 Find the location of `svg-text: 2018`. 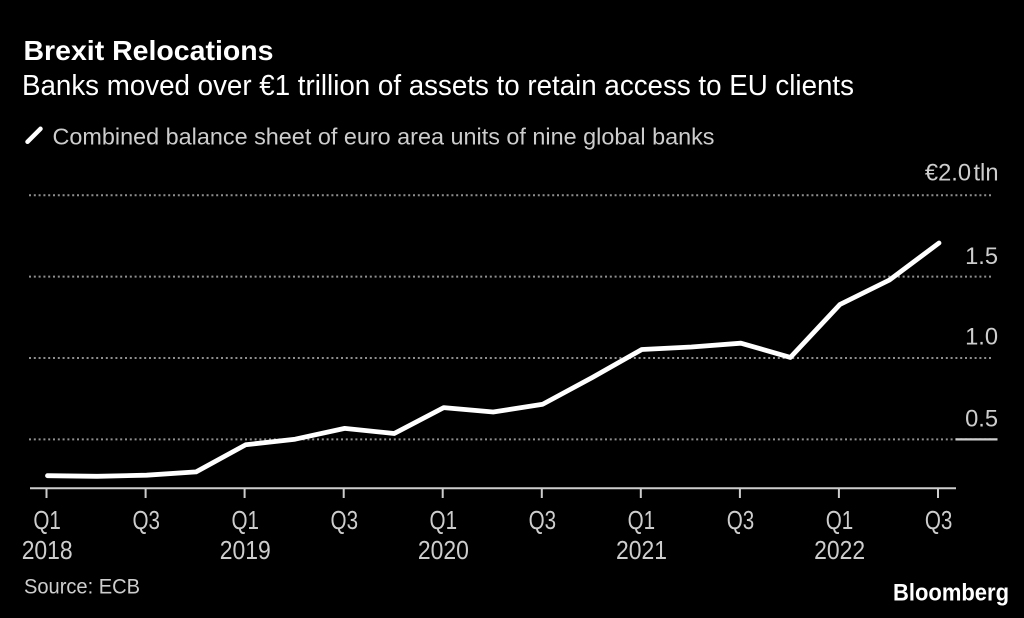

svg-text: 2018 is located at coordinates (47, 550).